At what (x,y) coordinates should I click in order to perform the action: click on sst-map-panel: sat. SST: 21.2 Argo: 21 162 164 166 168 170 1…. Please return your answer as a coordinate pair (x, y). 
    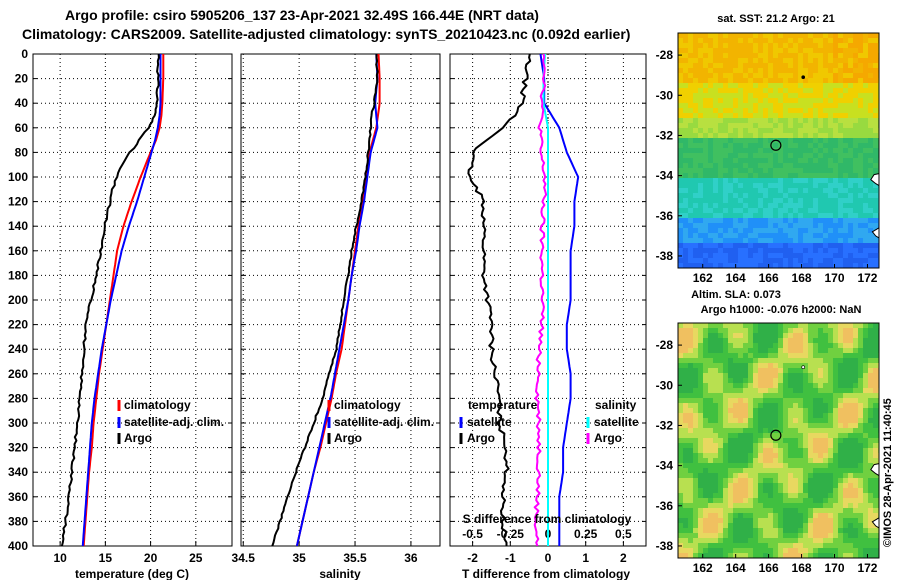
    Looking at the image, I should click on (768, 149).